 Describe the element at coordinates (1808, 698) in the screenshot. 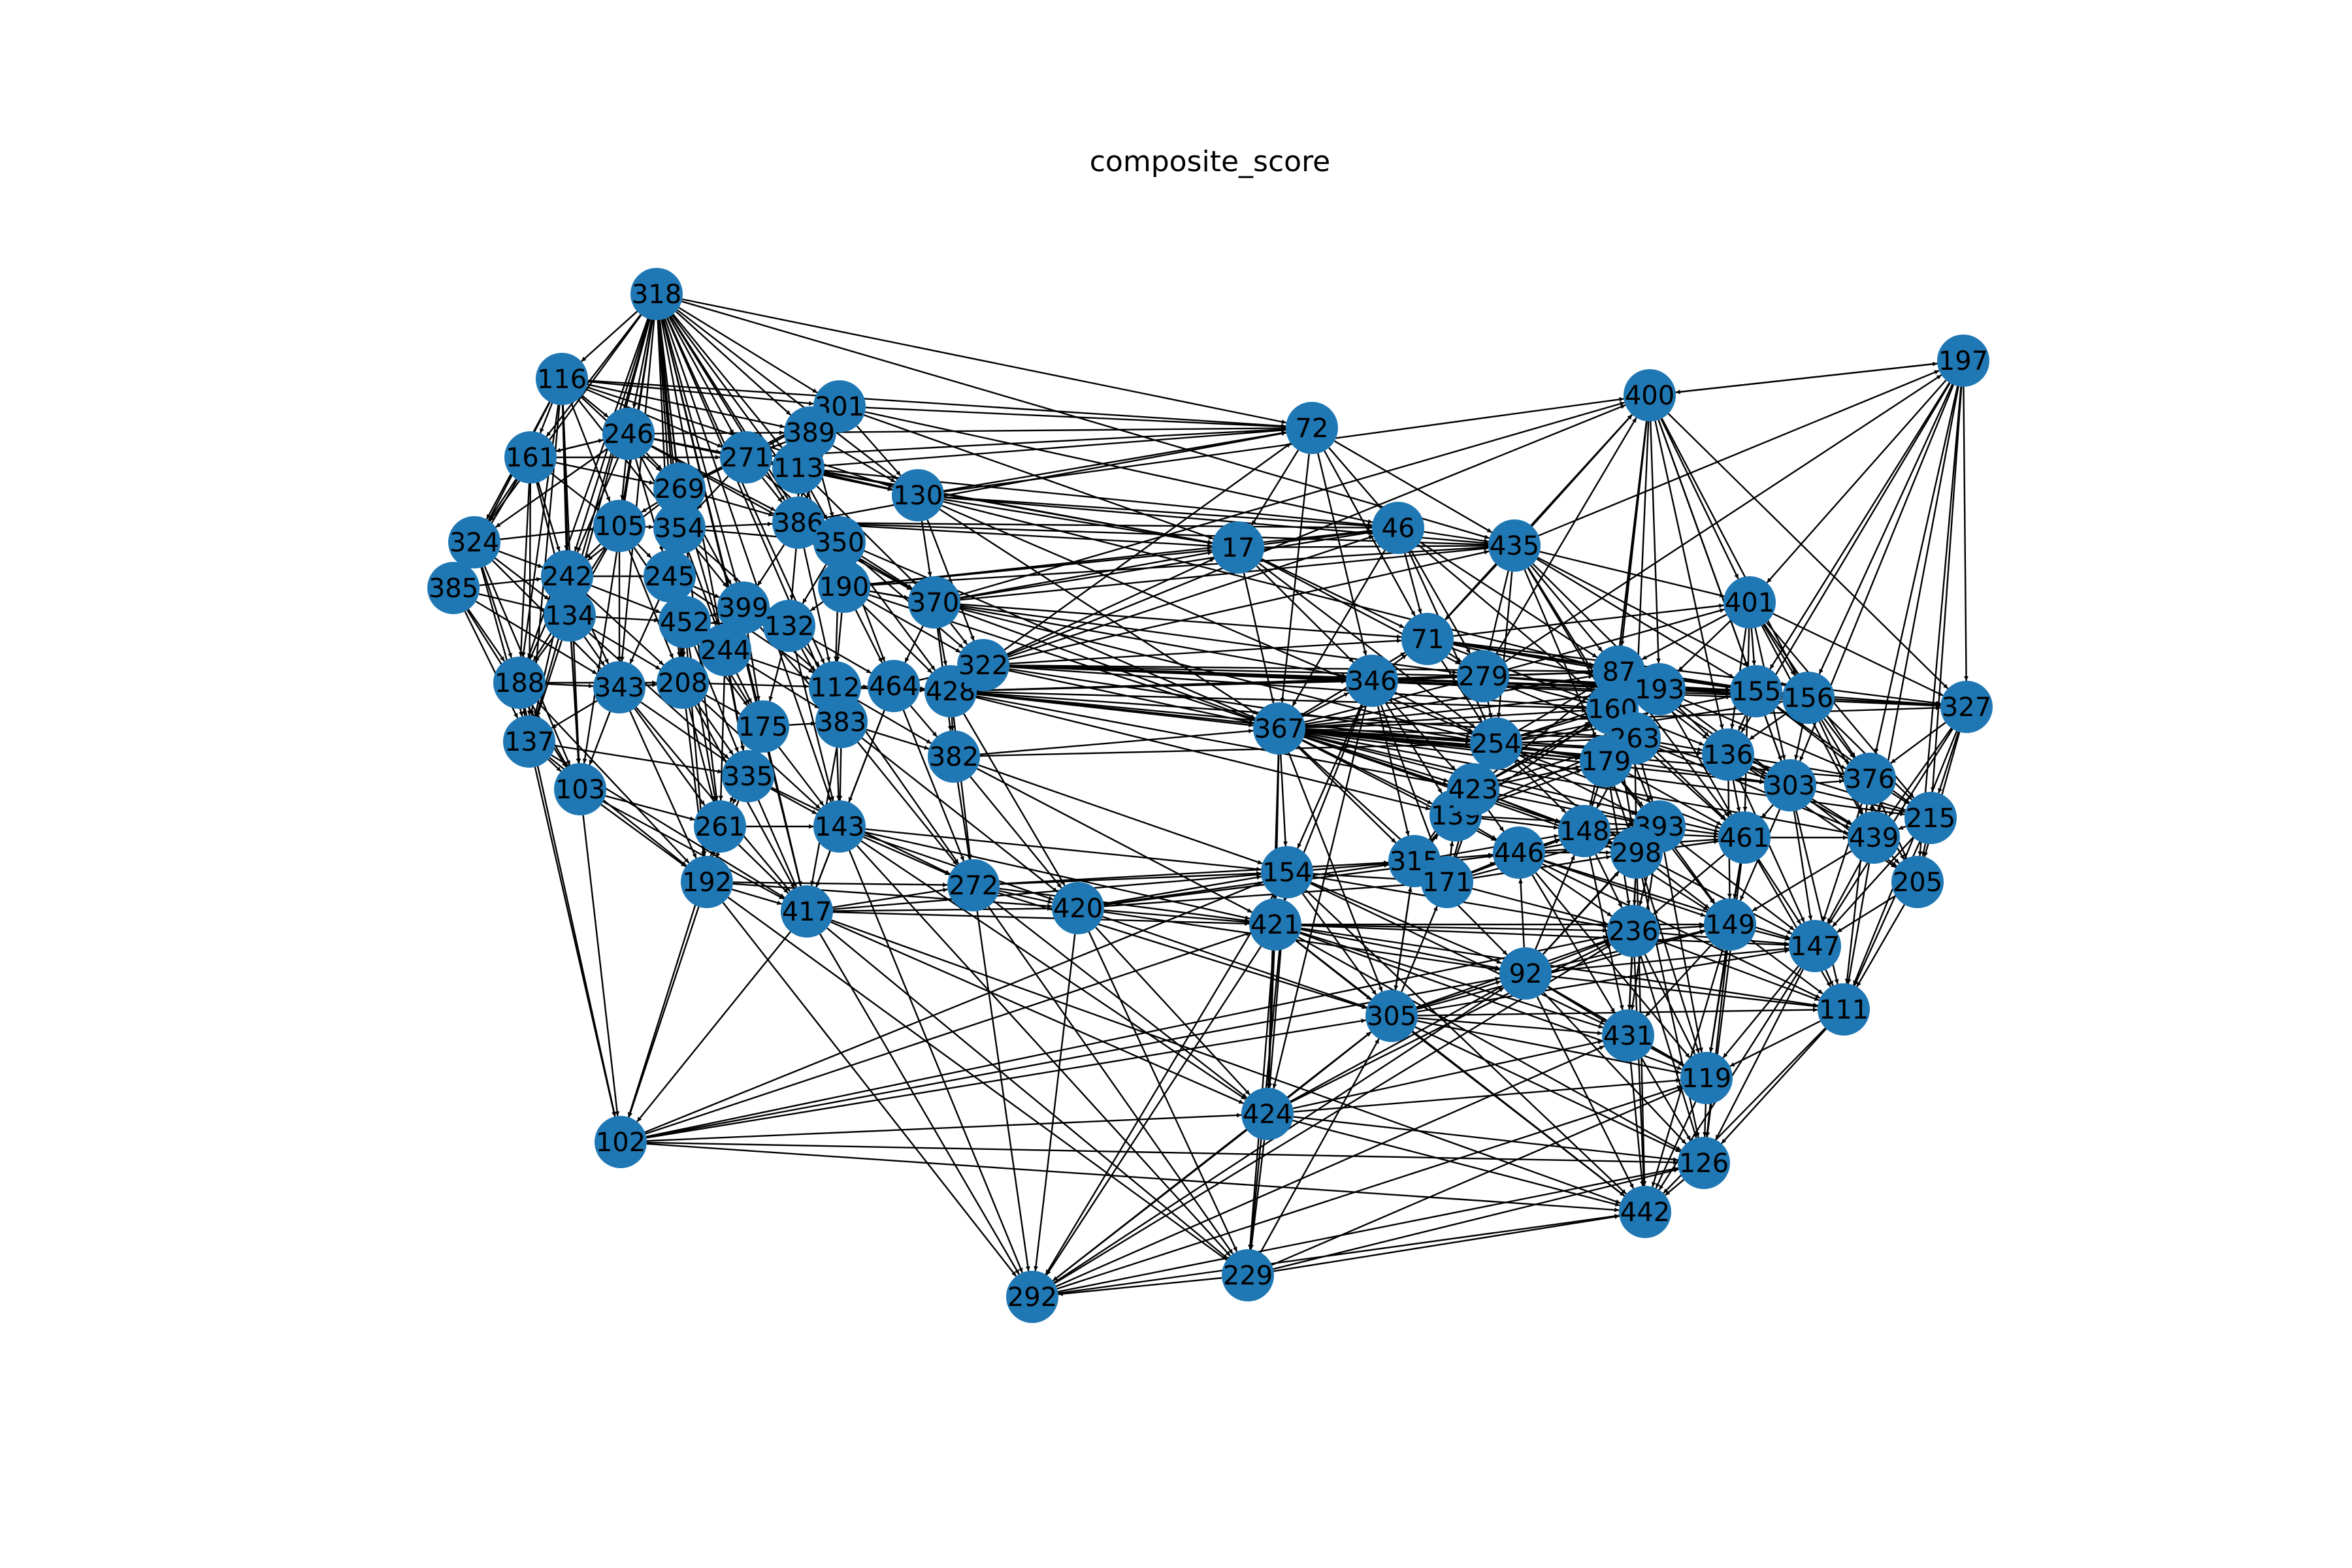

I see `node-156: 156` at that location.